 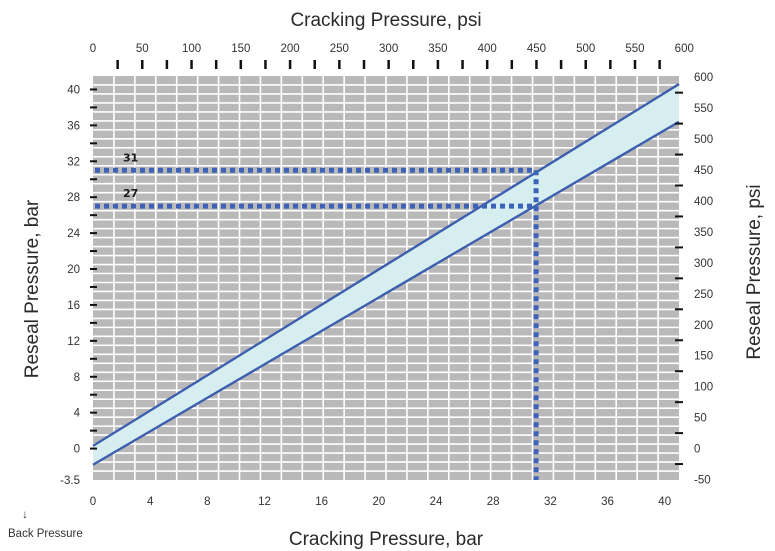 What do you see at coordinates (339, 49) in the screenshot?
I see `x-top-tick-label: 250` at bounding box center [339, 49].